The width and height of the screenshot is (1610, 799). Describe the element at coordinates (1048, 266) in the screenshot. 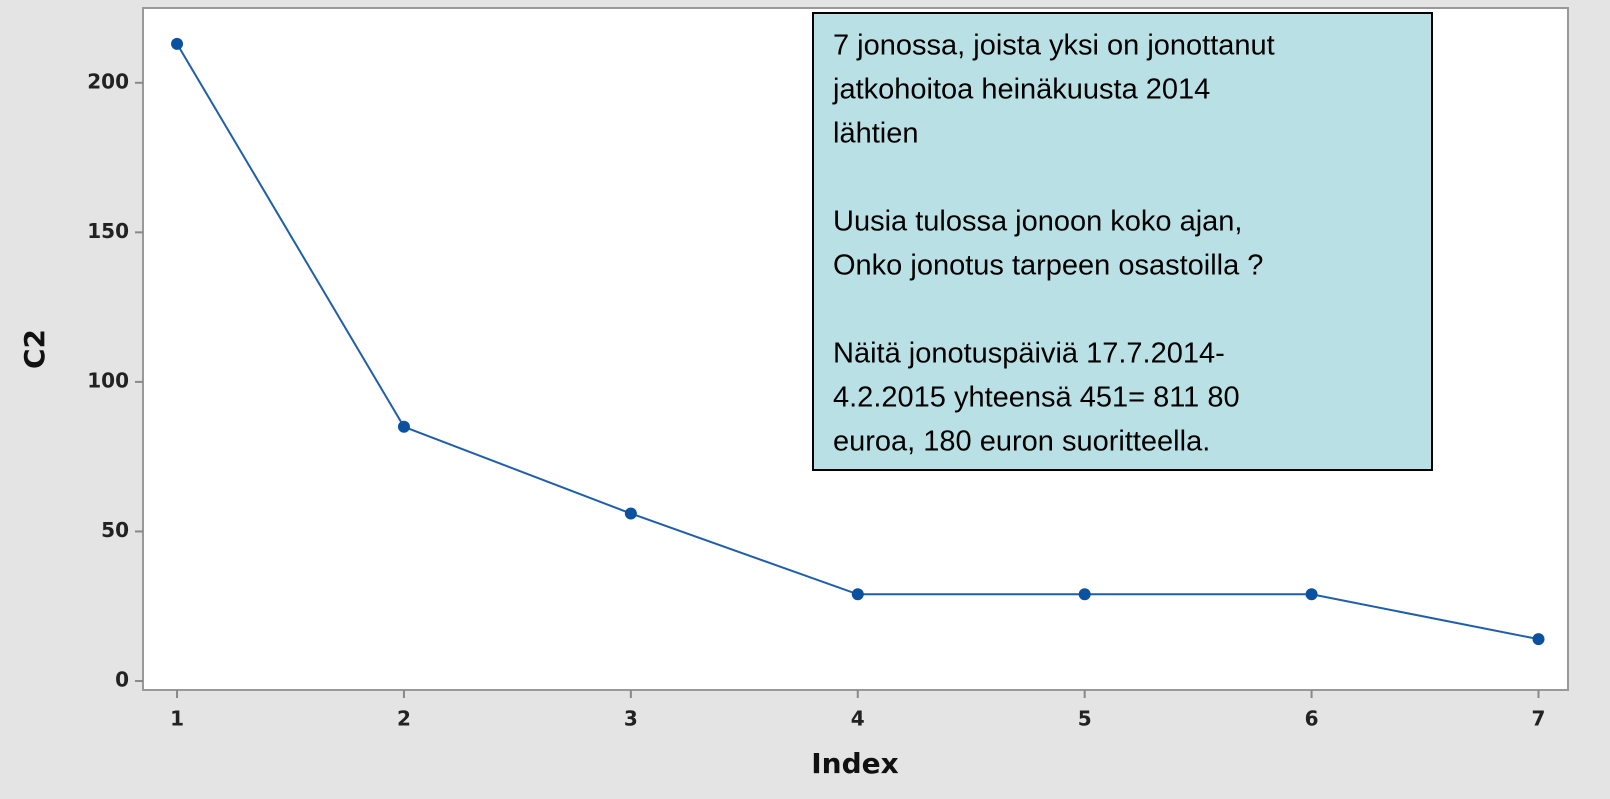

I see `annotation-text: Onko jonotus tarpeen osastoilla ?` at that location.